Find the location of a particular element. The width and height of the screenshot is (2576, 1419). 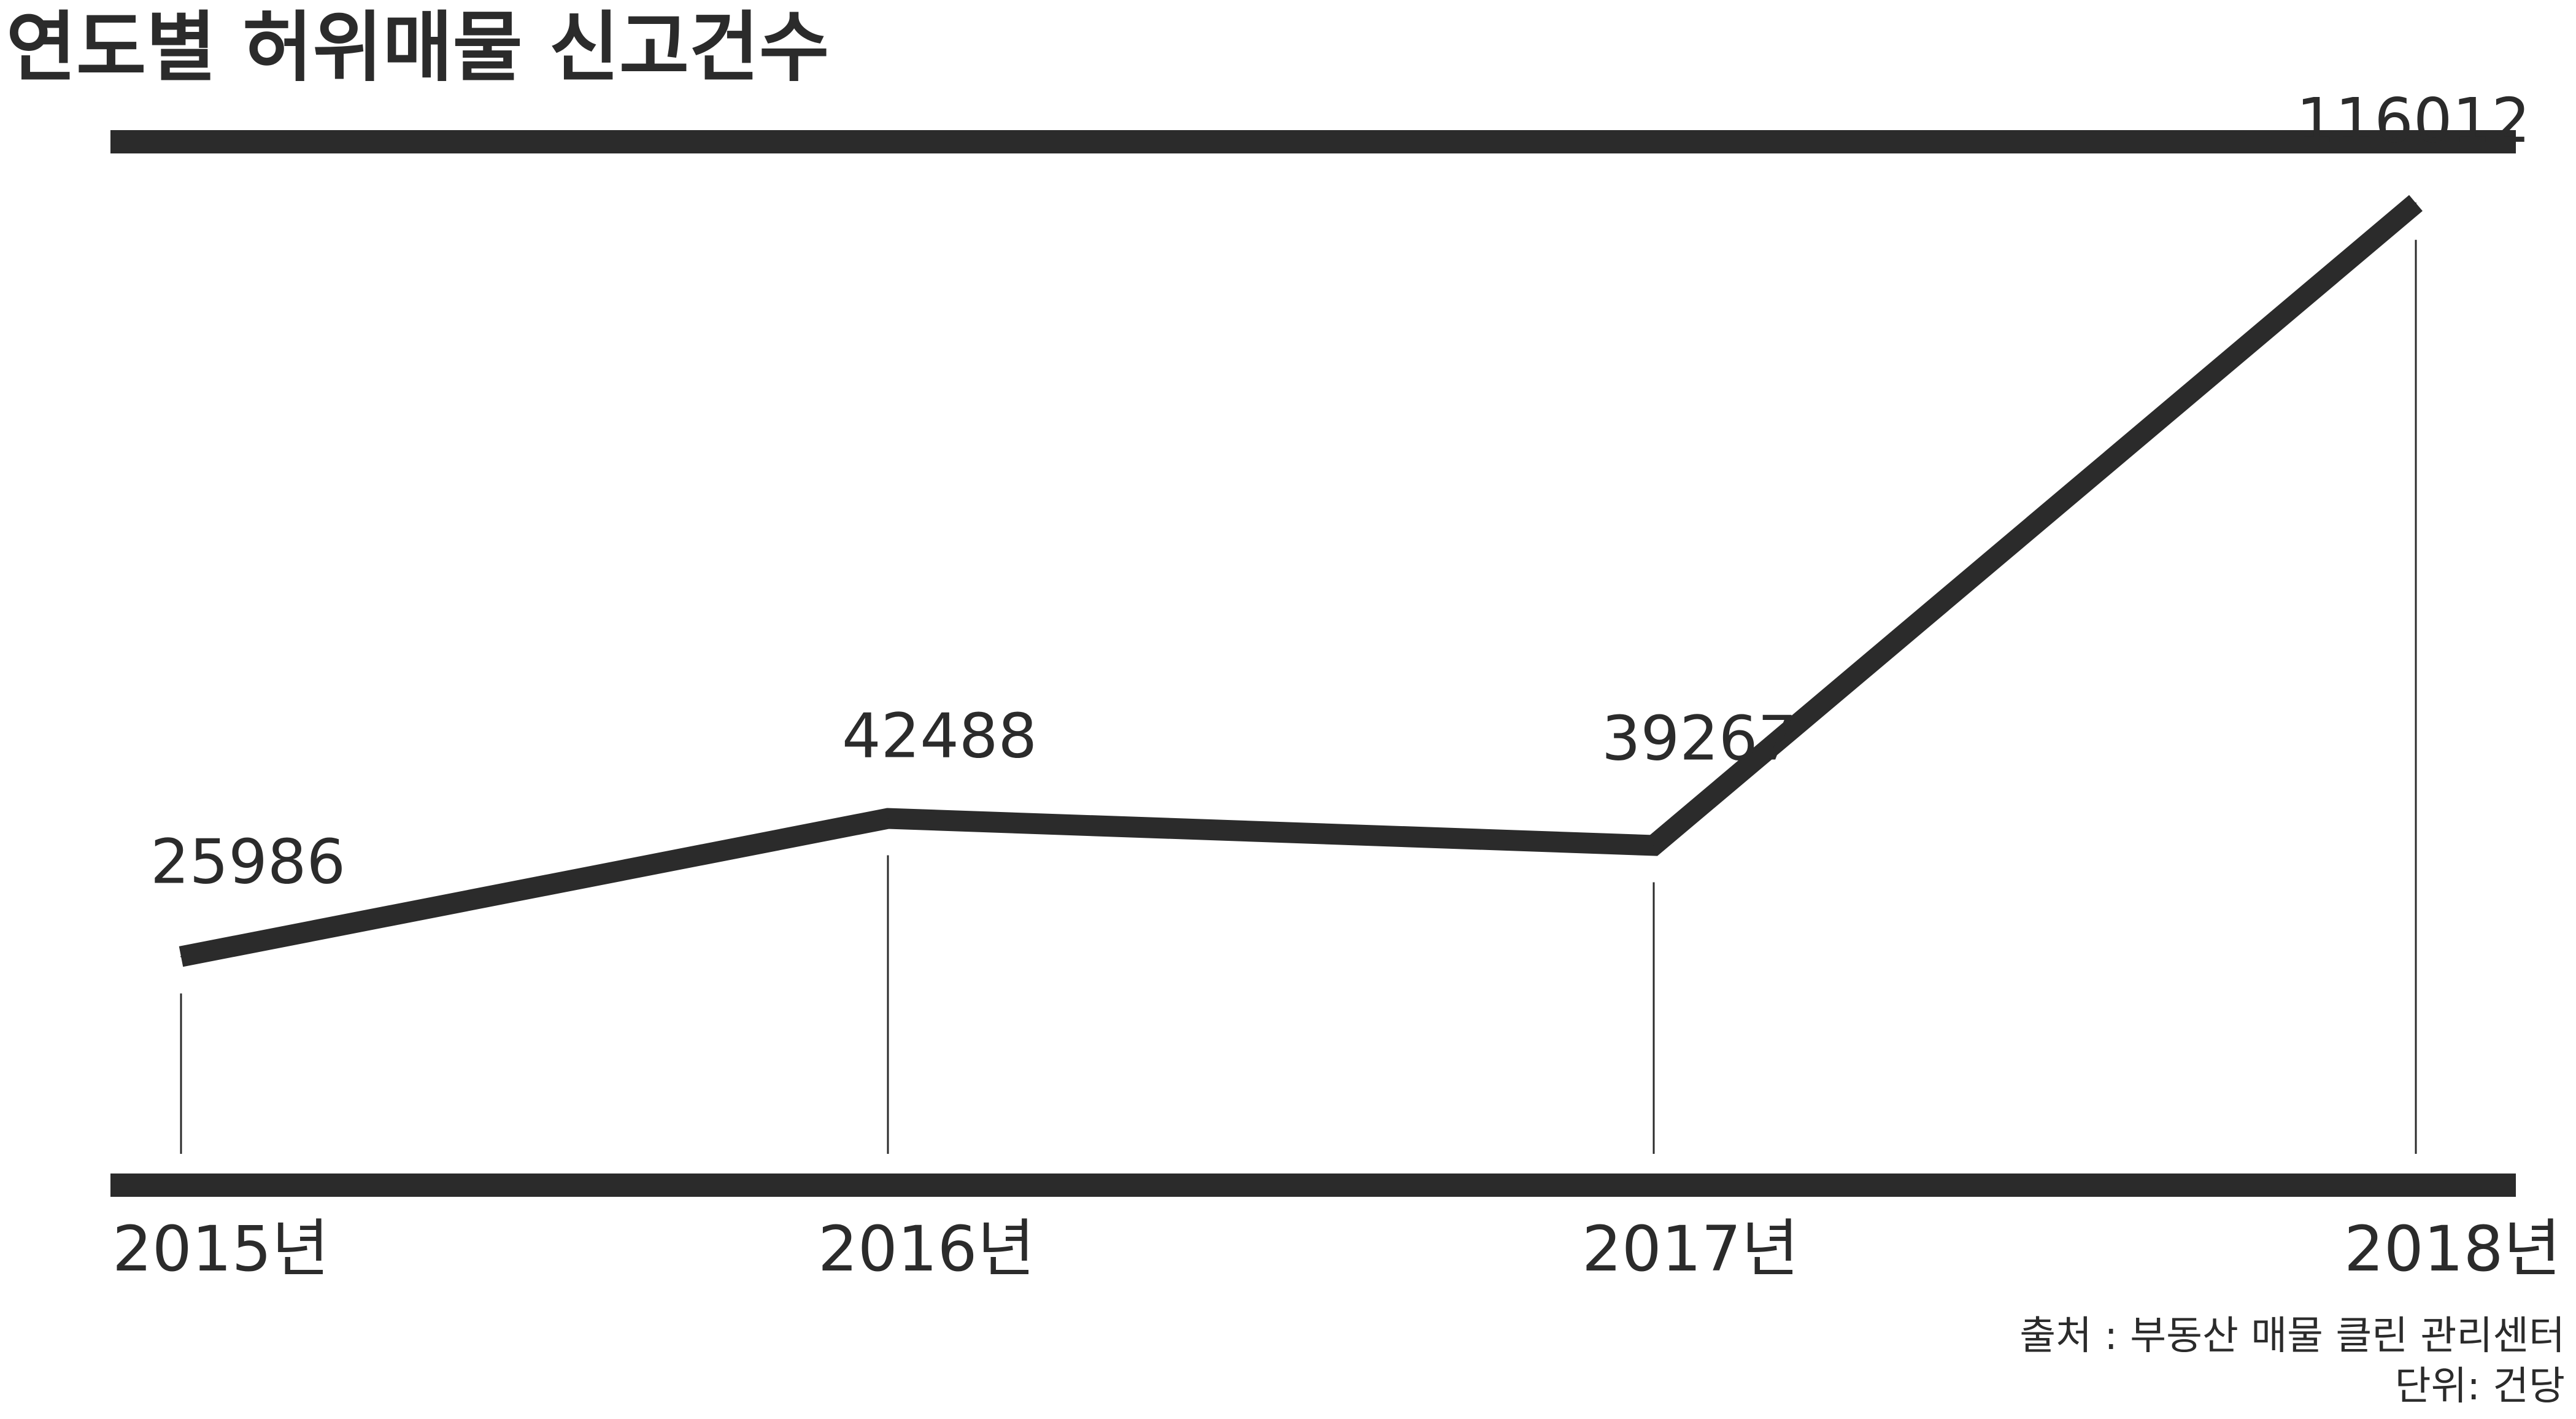

data-label-2016년: 42488 is located at coordinates (939, 736).